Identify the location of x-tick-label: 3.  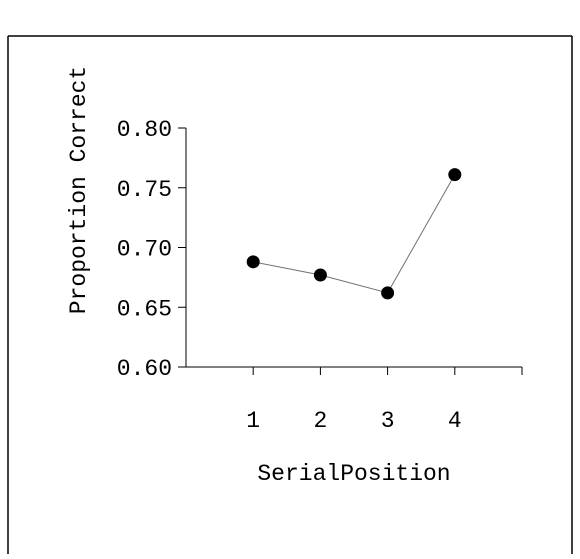
(388, 421).